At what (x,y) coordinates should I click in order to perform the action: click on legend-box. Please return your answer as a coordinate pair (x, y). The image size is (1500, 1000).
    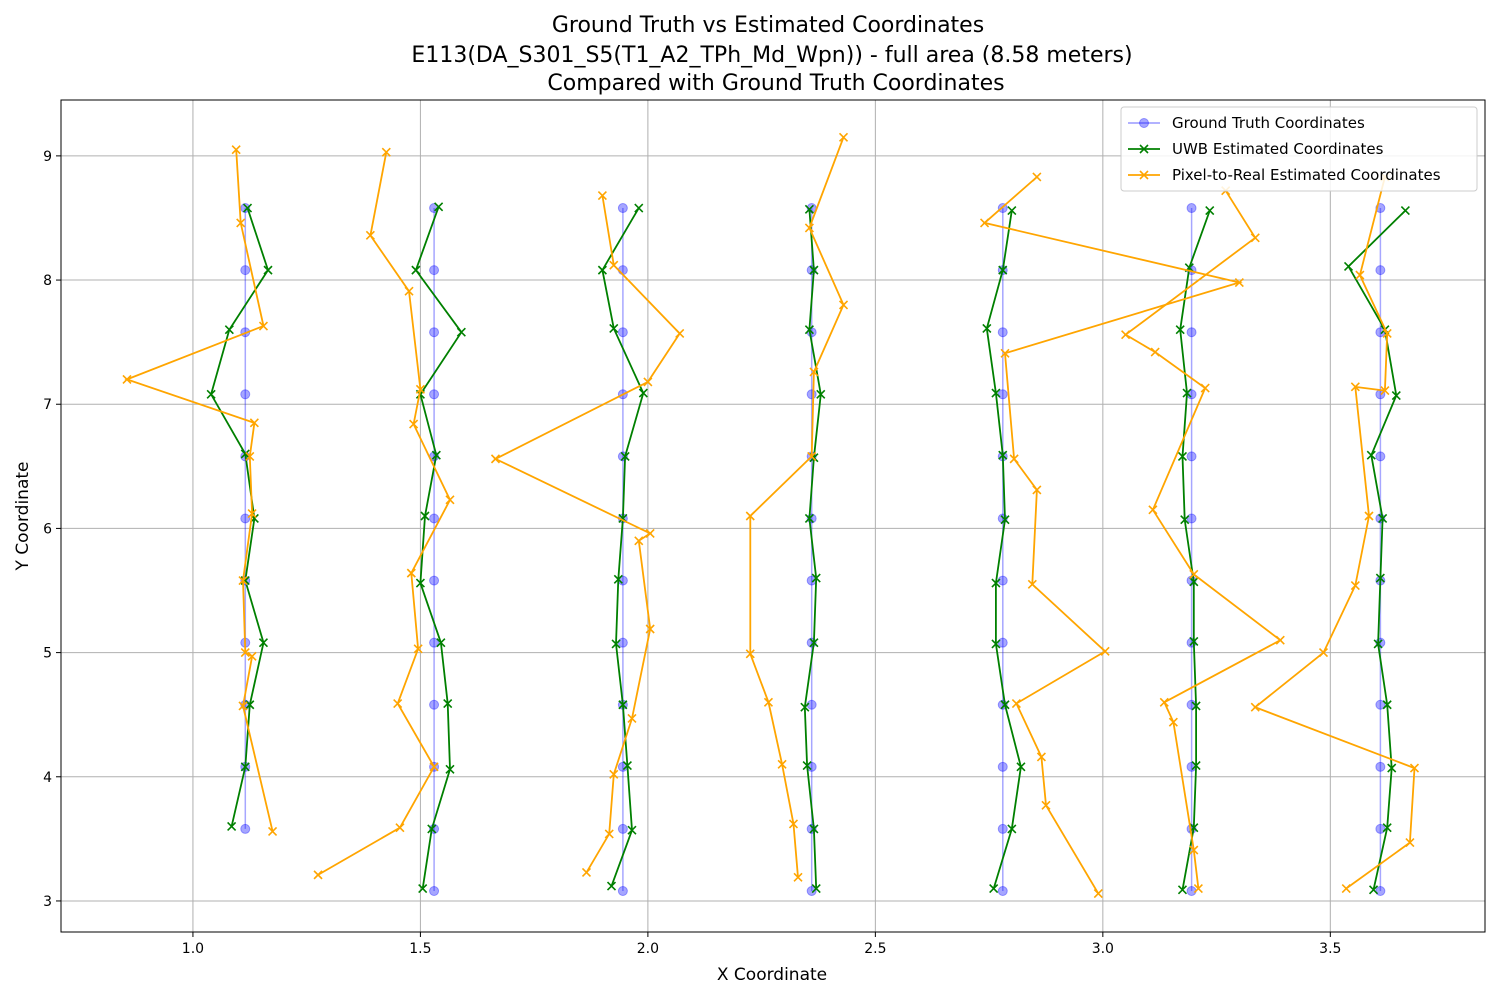
    Looking at the image, I should click on (1299, 149).